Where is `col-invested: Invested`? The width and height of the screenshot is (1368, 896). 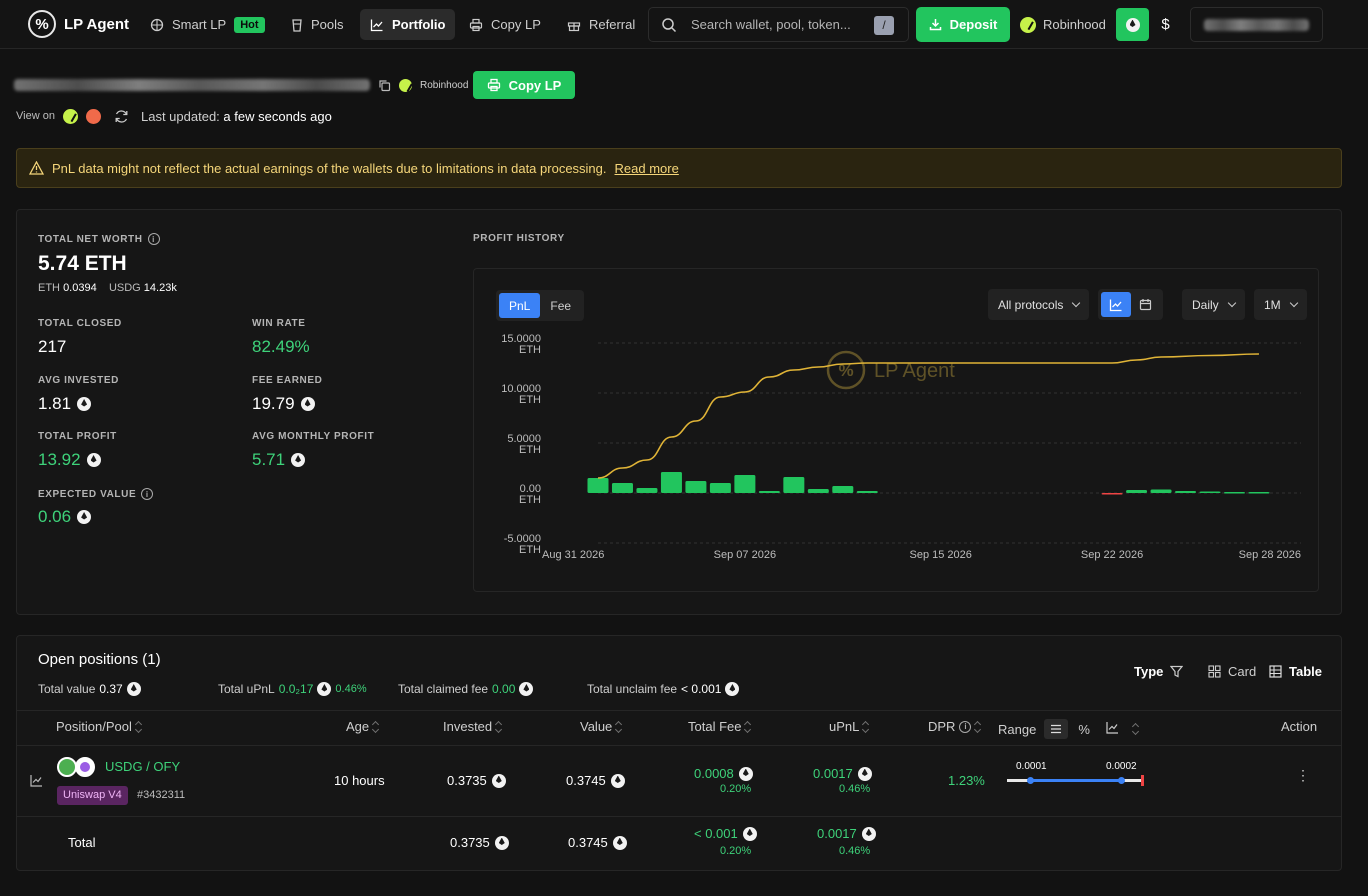
col-invested: Invested is located at coordinates (472, 726).